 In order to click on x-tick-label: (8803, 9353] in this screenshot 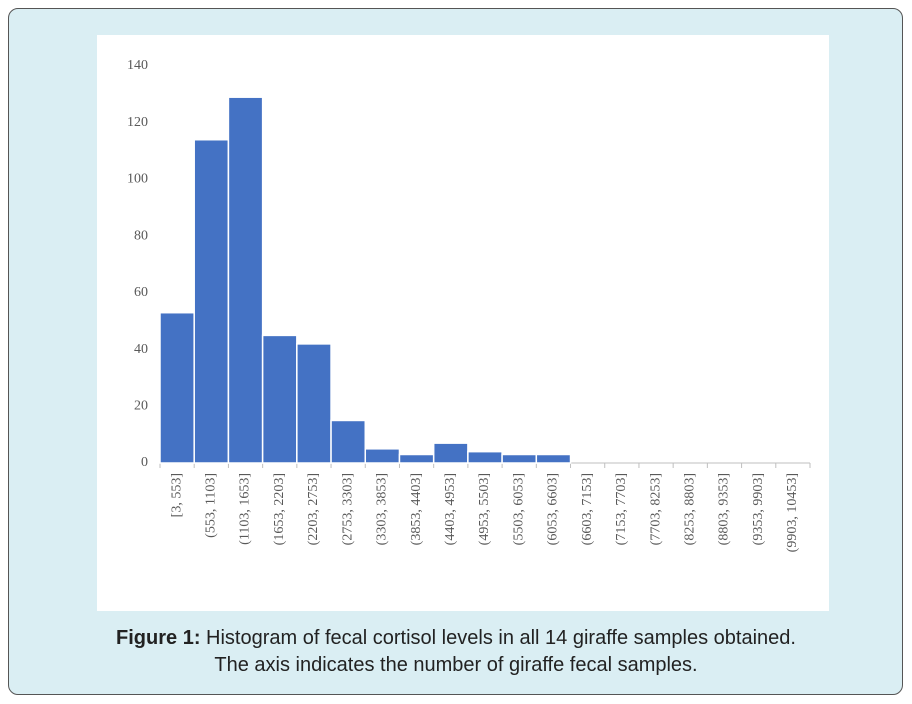, I will do `click(724, 509)`.